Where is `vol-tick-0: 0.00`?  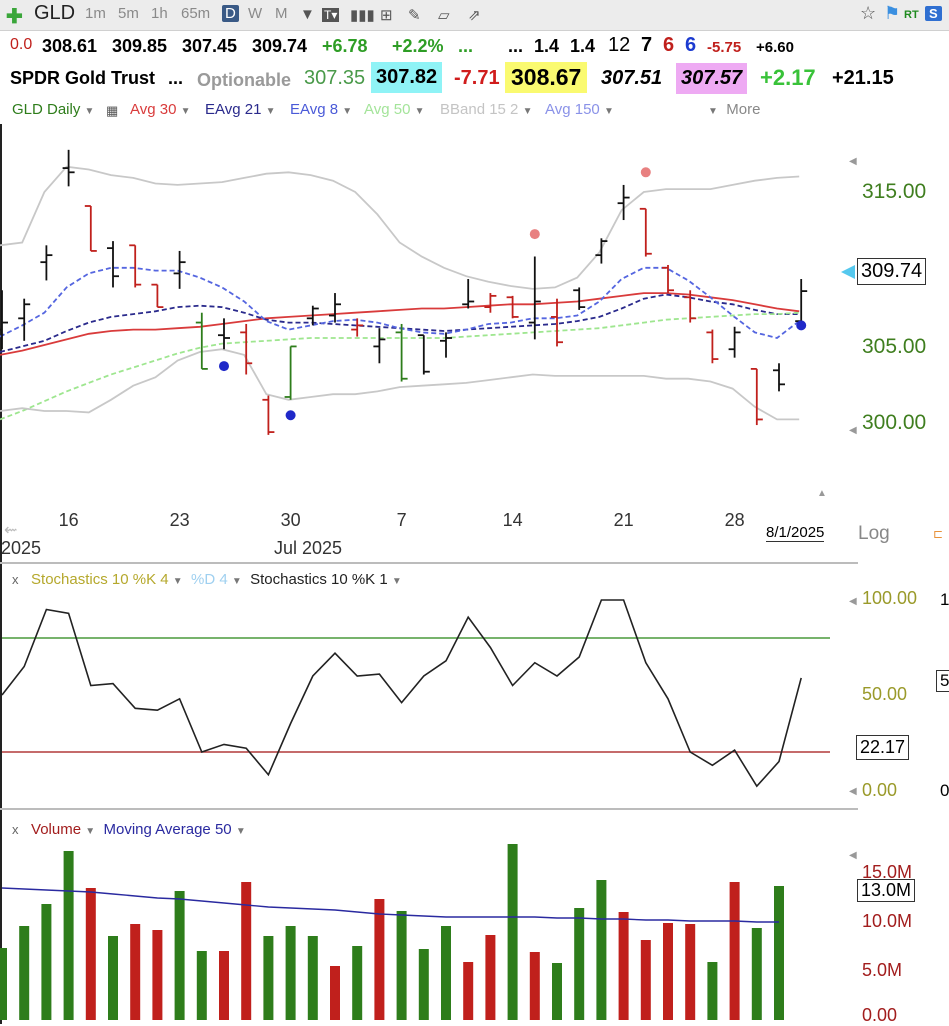
vol-tick-0: 0.00 is located at coordinates (880, 1015).